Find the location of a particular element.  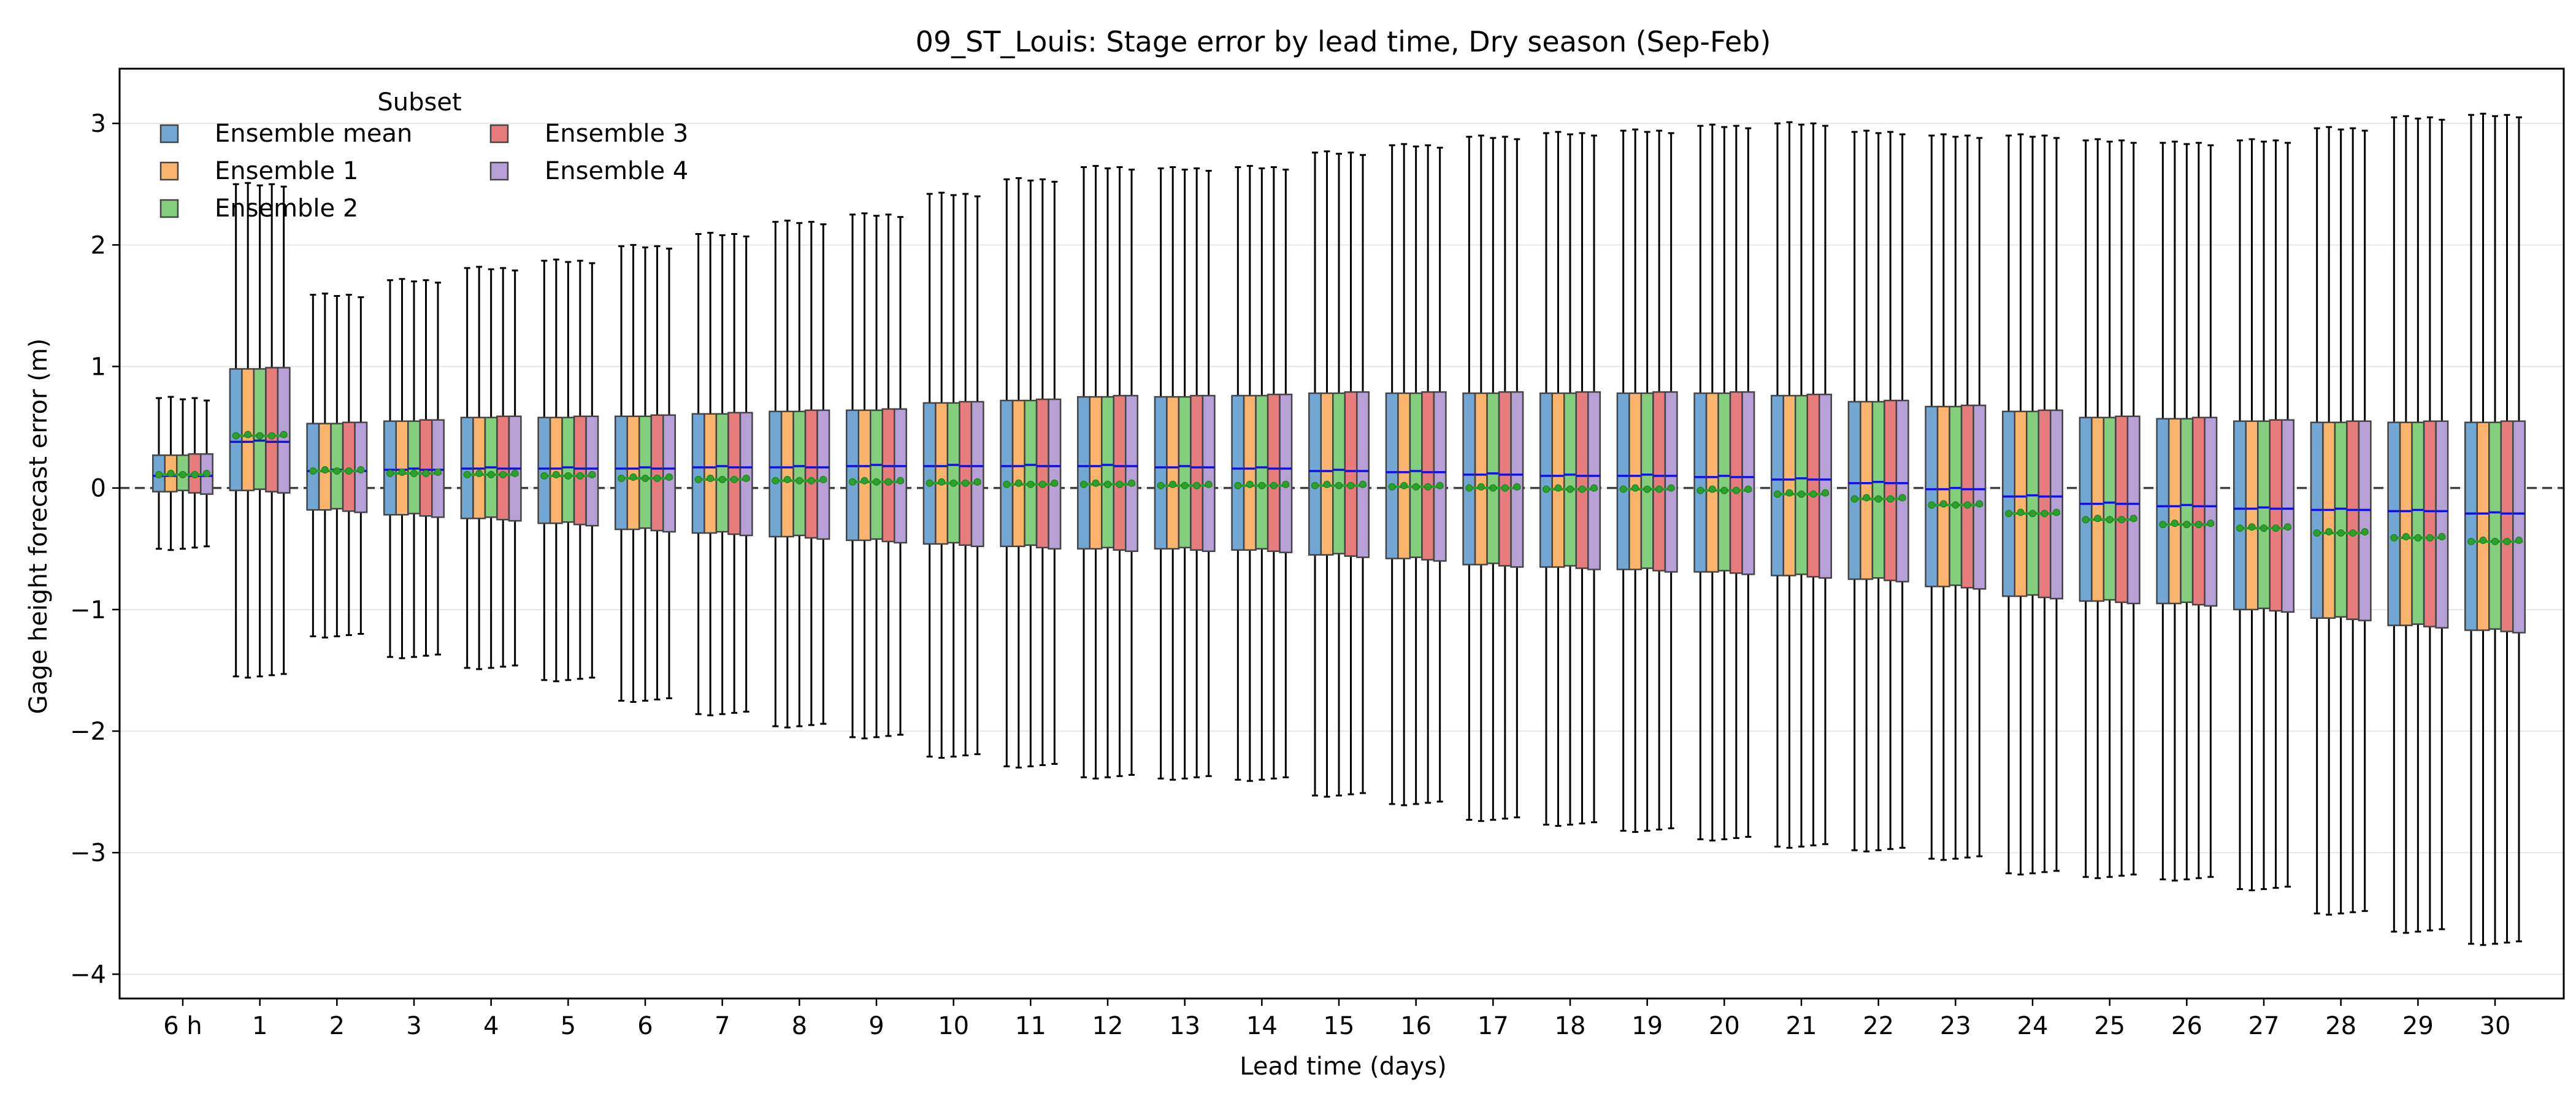

x-tick-label: 29 is located at coordinates (2418, 1026).